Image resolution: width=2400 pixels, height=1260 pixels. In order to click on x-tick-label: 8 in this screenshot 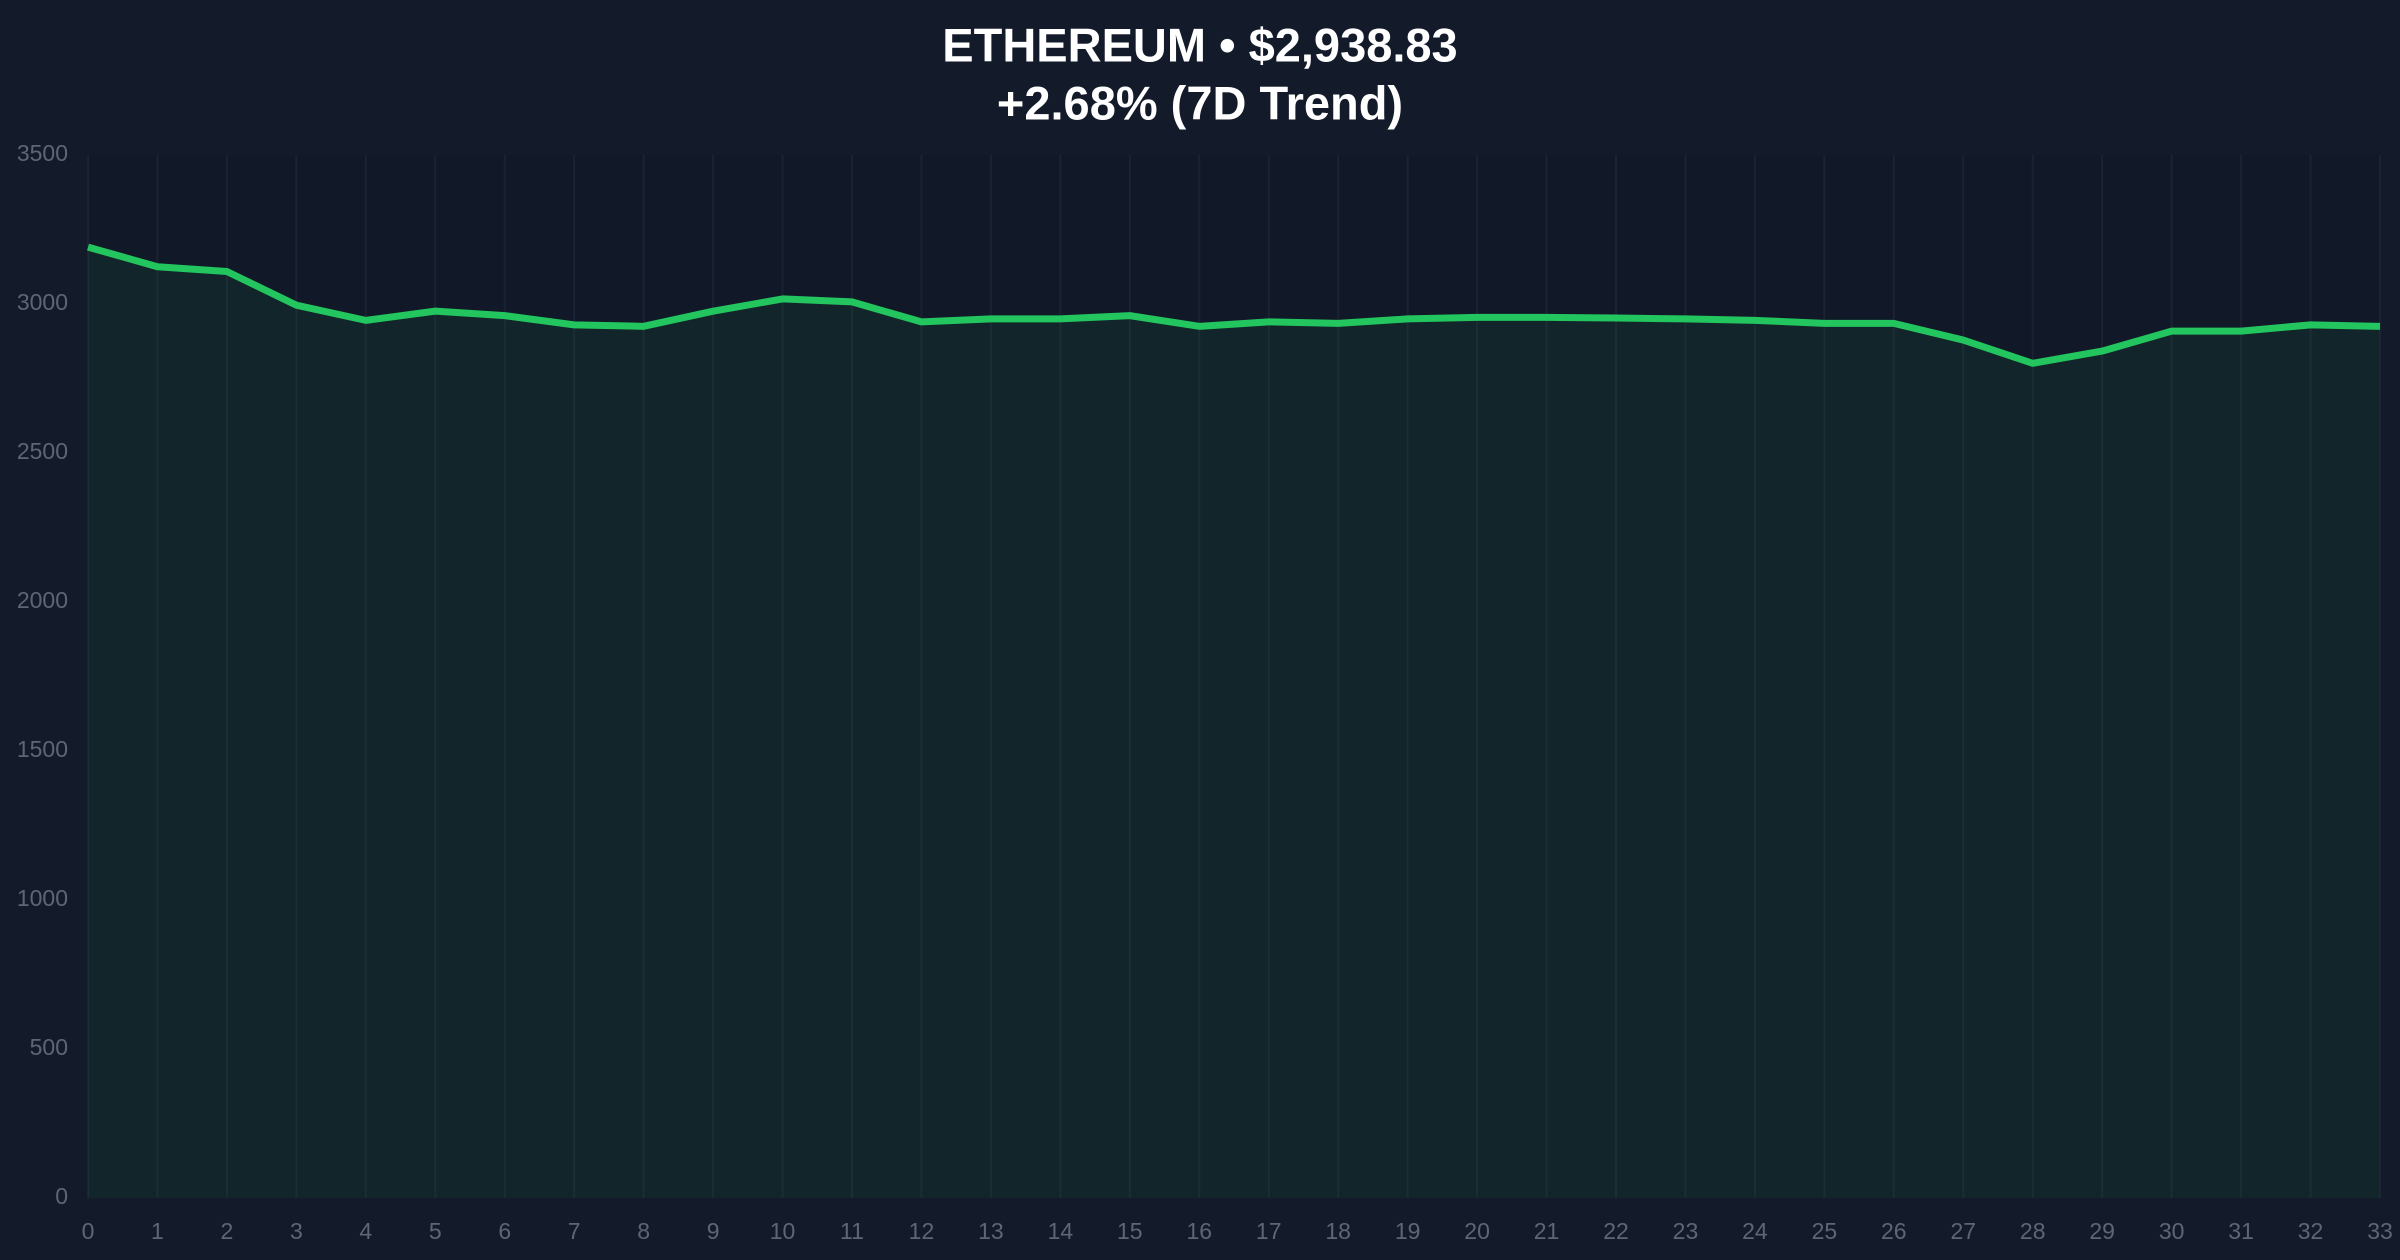, I will do `click(643, 1231)`.